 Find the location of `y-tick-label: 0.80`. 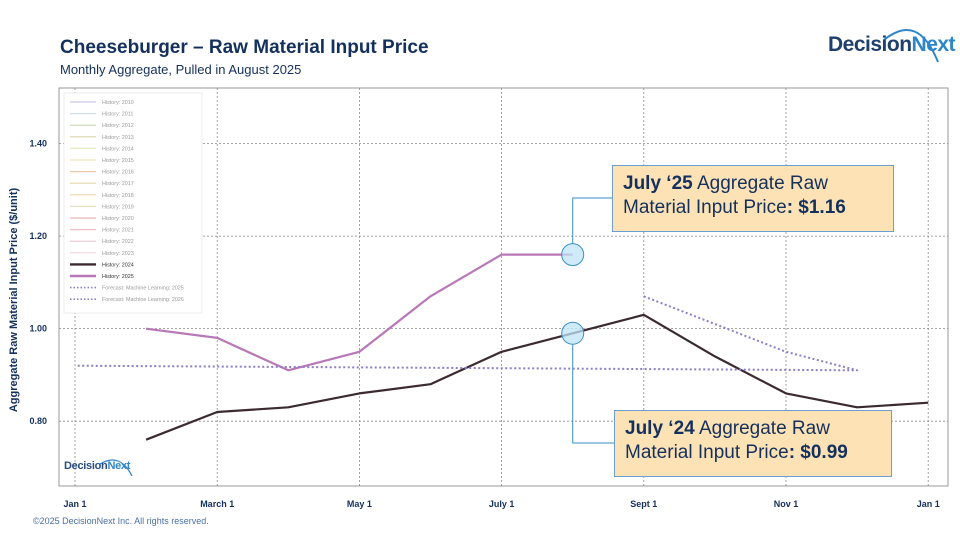

y-tick-label: 0.80 is located at coordinates (38, 421).